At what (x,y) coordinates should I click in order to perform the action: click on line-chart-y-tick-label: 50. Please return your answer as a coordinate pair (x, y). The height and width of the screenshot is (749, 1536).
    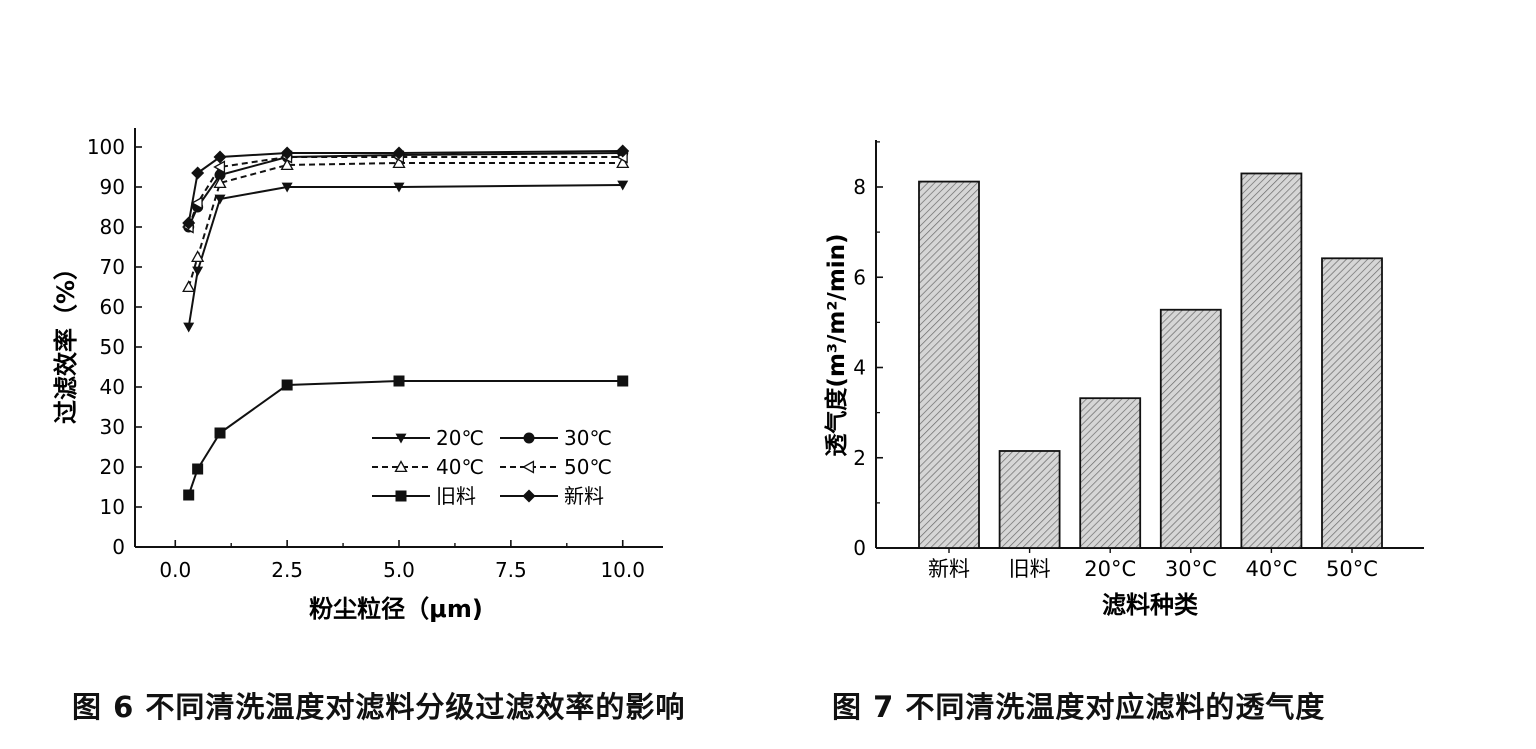
    Looking at the image, I should click on (112, 347).